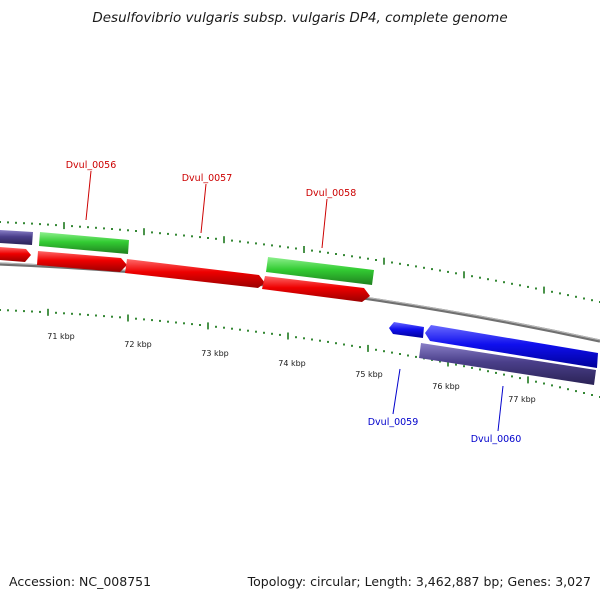 This screenshot has height=600, width=600. Describe the element at coordinates (15, 254) in the screenshot. I see `cds-left-edge-forward` at that location.